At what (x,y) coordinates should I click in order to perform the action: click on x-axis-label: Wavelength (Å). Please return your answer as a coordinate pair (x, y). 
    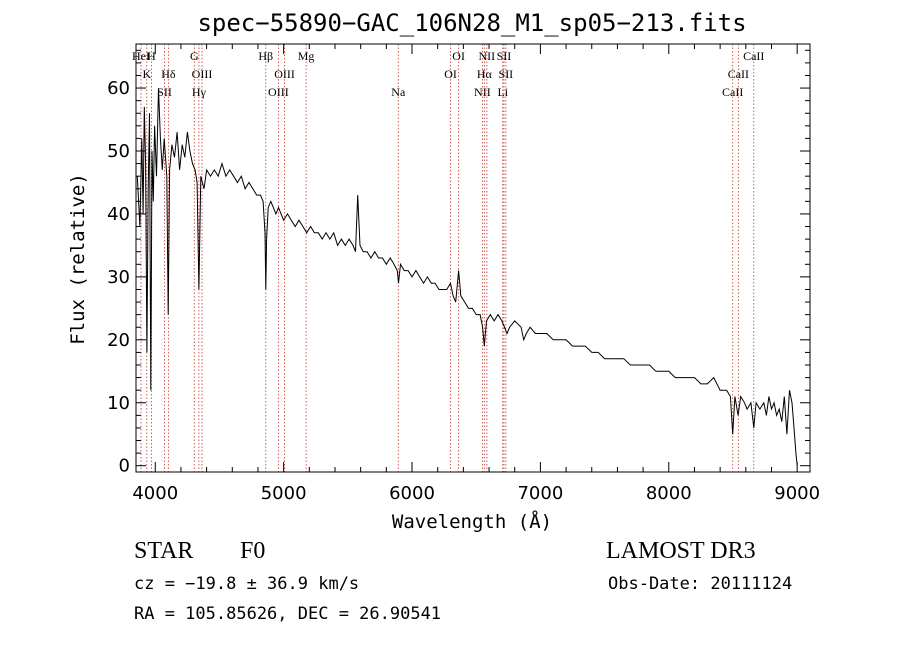
    Looking at the image, I should click on (472, 521).